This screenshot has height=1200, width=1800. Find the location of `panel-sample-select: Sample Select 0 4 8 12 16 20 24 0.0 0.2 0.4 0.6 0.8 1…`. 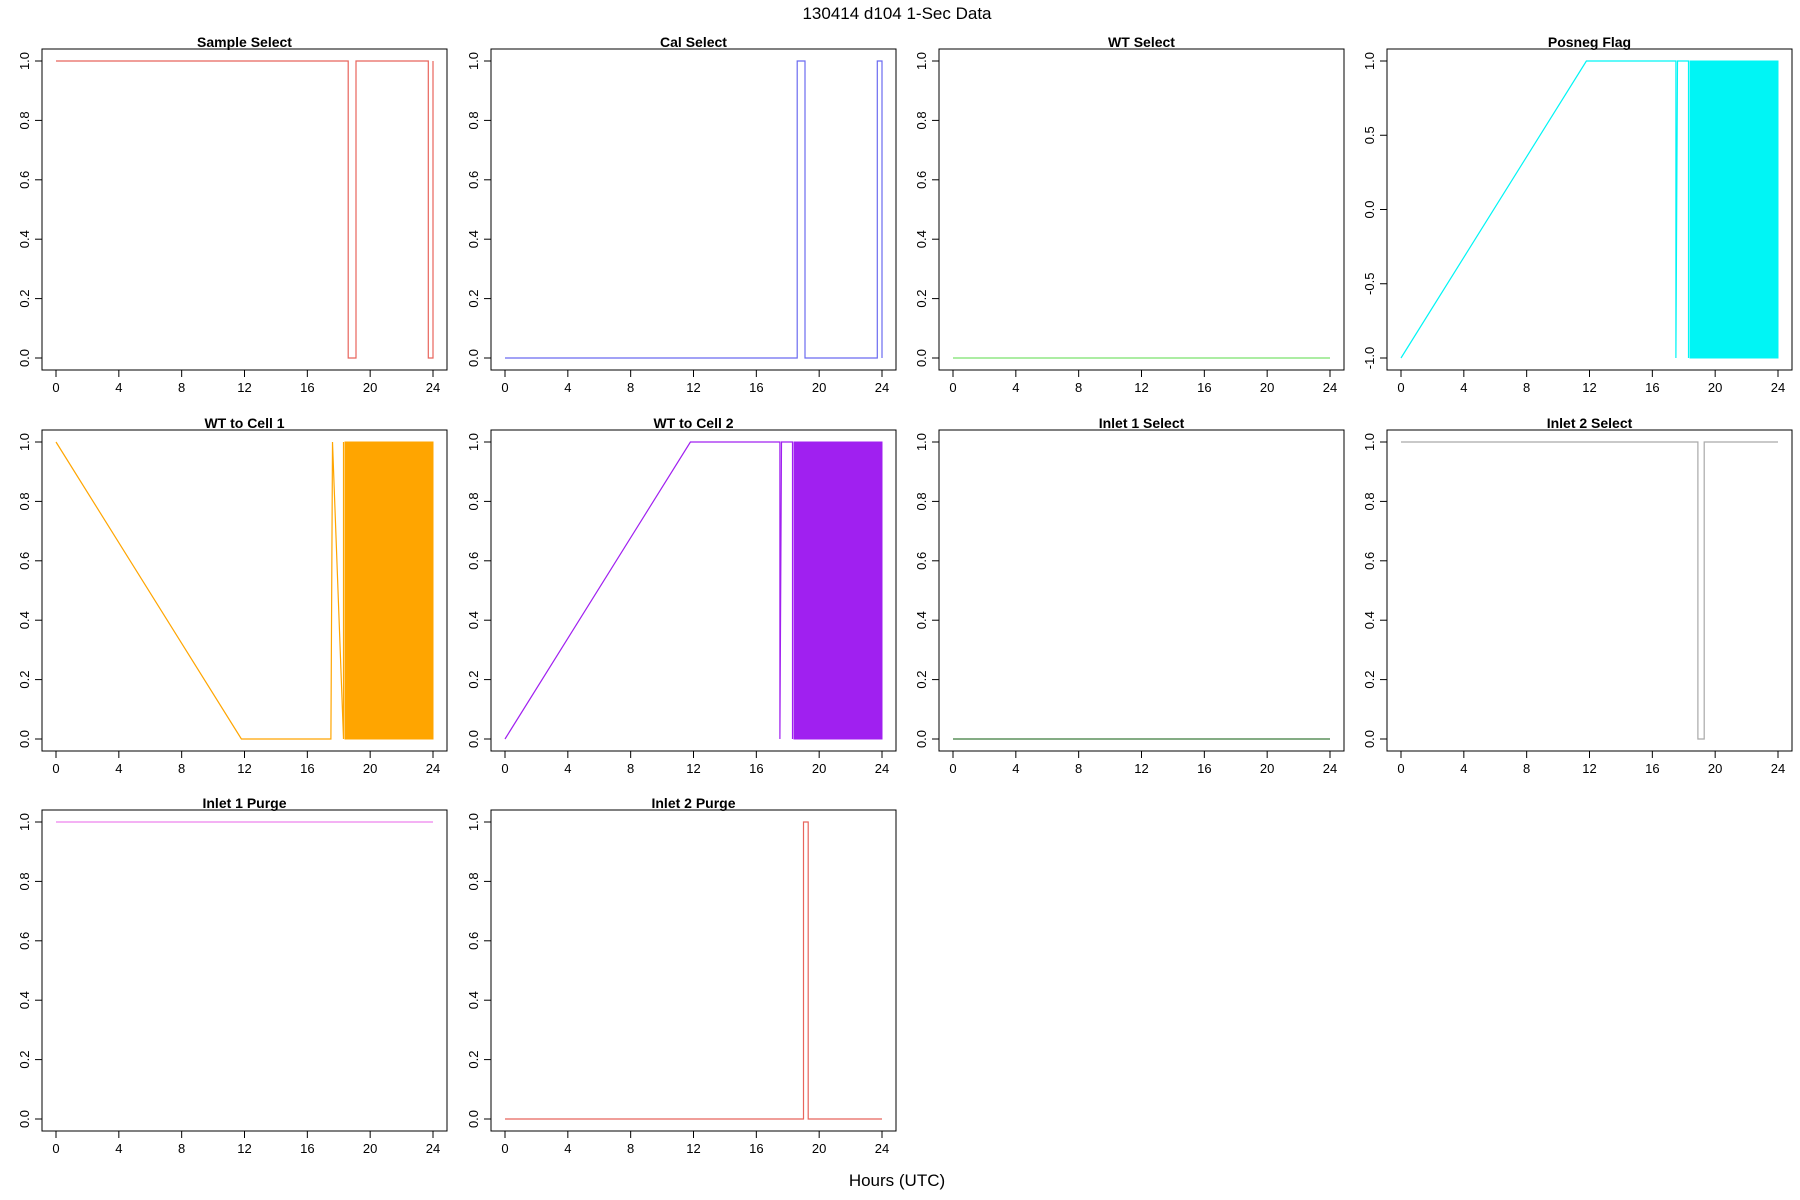

panel-sample-select: Sample Select 0 4 8 12 16 20 24 0.0 0.2 0.4 0.6 0.8 1… is located at coordinates (232, 214).